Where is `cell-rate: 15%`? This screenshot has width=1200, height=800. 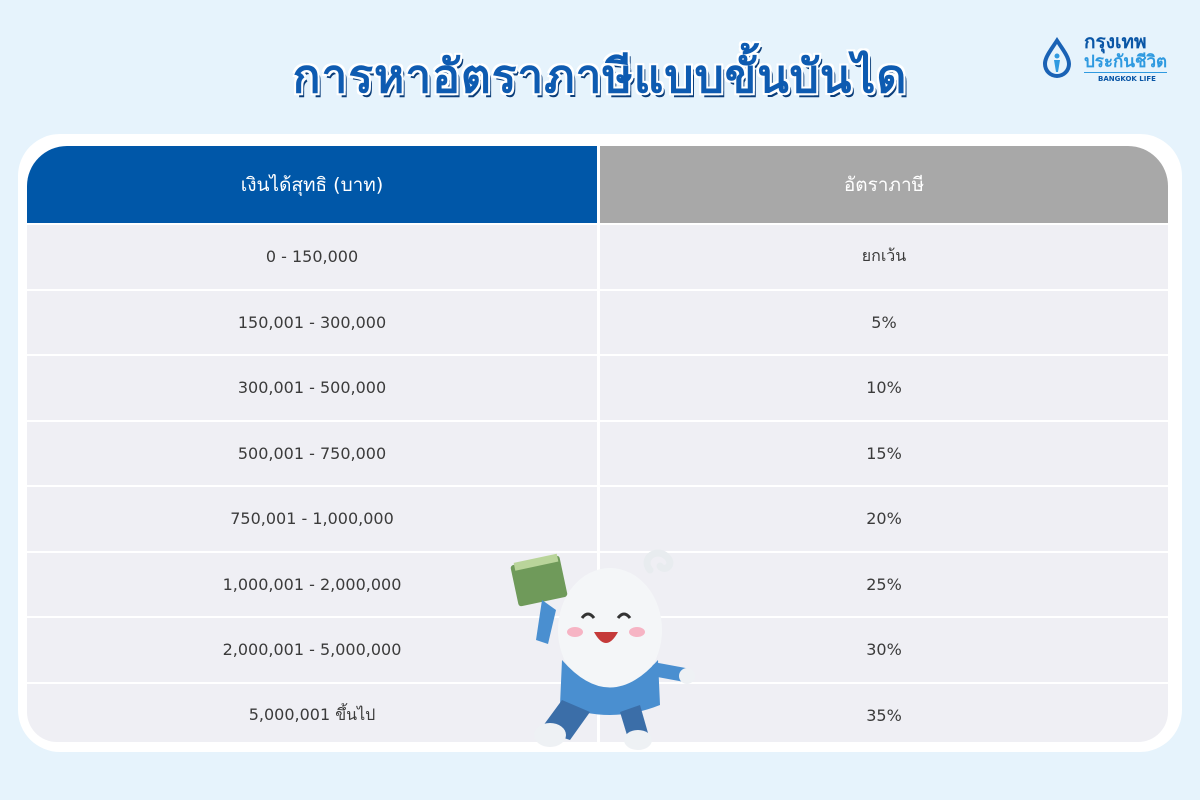 cell-rate: 15% is located at coordinates (884, 453).